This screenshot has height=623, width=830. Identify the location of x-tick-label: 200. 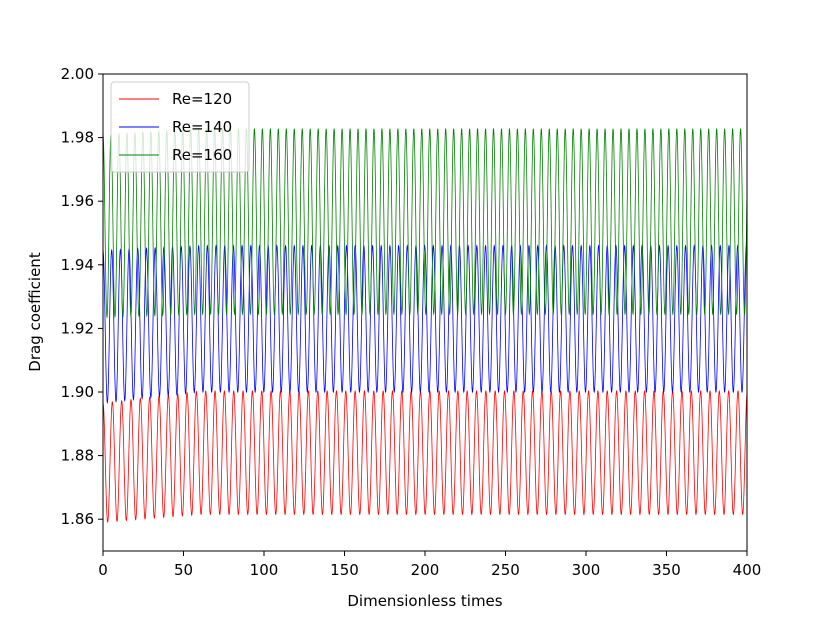
(425, 570).